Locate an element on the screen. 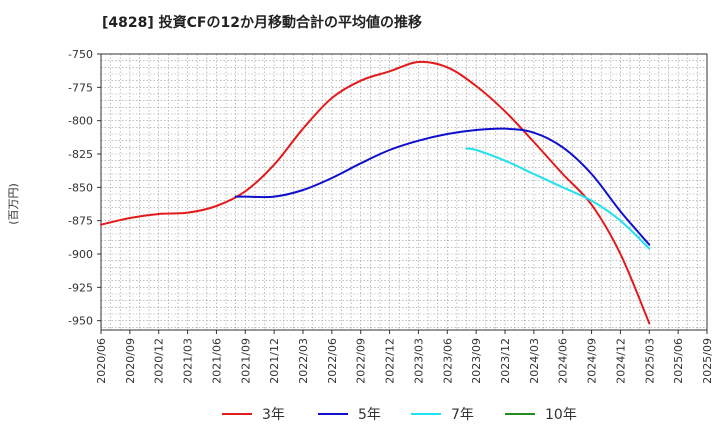 The height and width of the screenshot is (440, 720). y-tick-label: -775 is located at coordinates (80, 87).